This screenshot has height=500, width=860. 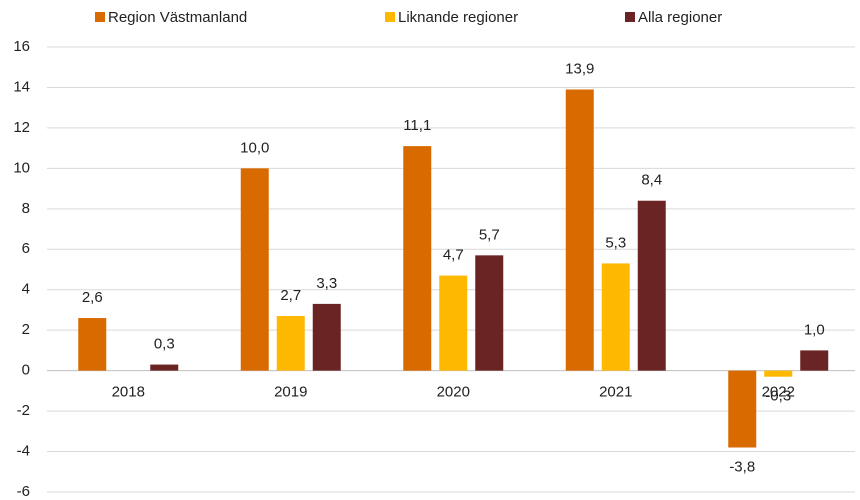 What do you see at coordinates (742, 466) in the screenshot?
I see `data-label: -3,8` at bounding box center [742, 466].